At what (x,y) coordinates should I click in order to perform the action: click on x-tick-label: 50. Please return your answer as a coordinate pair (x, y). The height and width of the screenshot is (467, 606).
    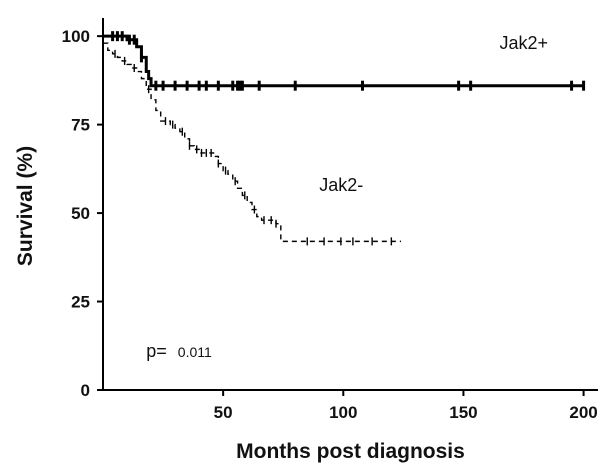
    Looking at the image, I should click on (223, 412).